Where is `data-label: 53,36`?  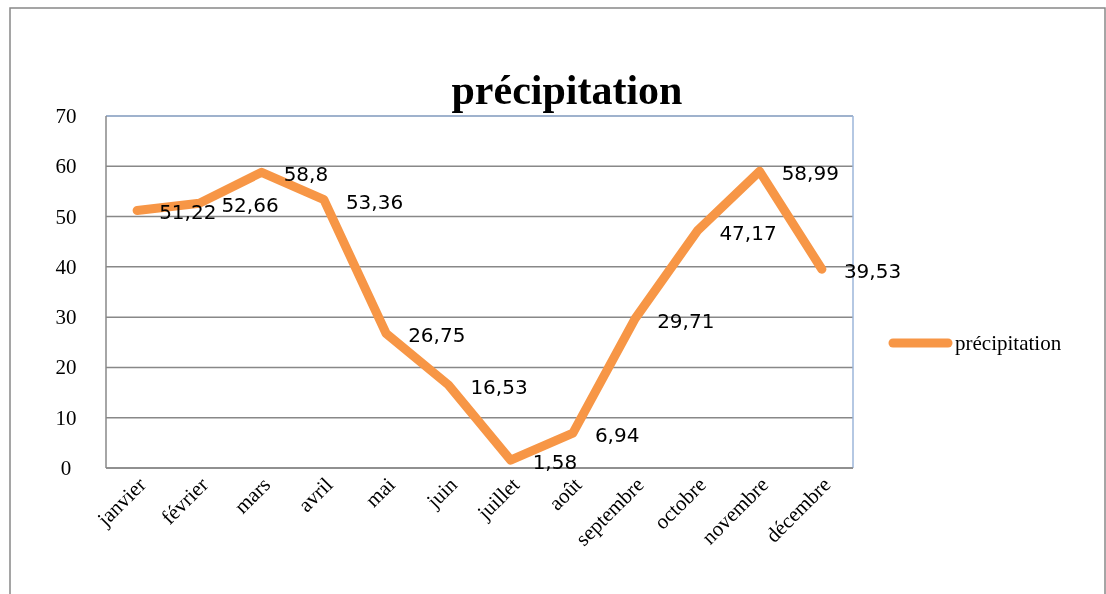 data-label: 53,36 is located at coordinates (374, 201).